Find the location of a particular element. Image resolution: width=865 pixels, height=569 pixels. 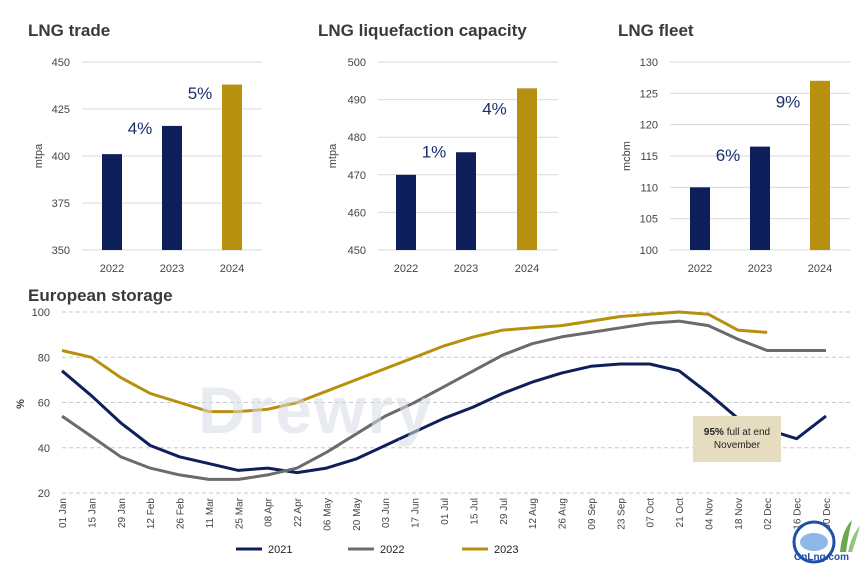

bar1-ytick: 490 is located at coordinates (357, 101).